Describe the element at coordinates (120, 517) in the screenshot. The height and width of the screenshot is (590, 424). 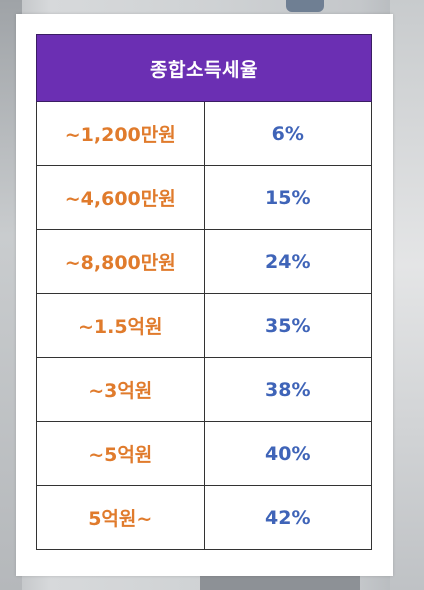
I see `income-range-cell: 5억원~` at that location.